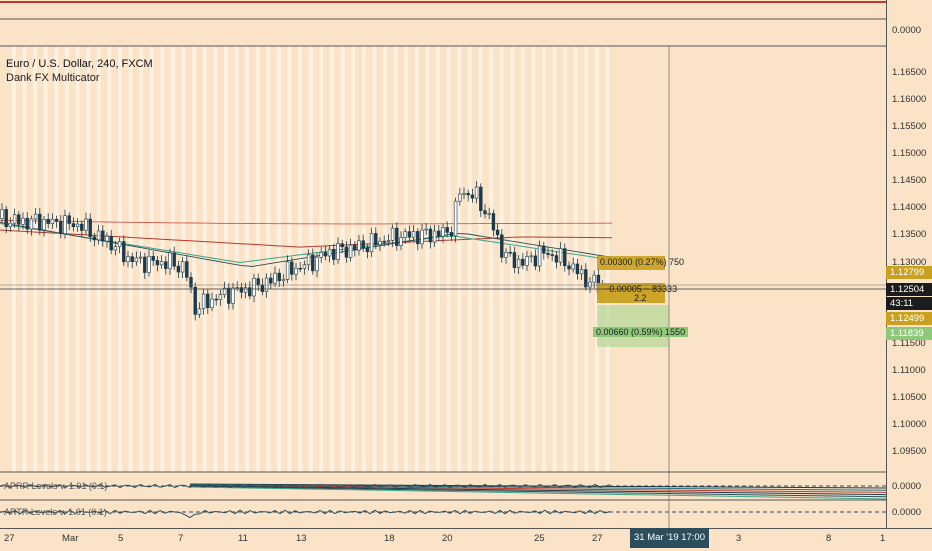  I want to click on price-tick: 1.11500, so click(909, 343).